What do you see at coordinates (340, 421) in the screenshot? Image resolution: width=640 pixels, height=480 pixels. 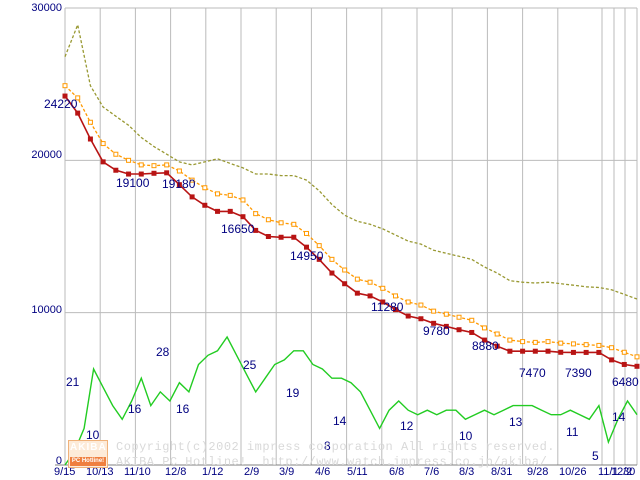 I see `green-value-label-7: 14` at bounding box center [340, 421].